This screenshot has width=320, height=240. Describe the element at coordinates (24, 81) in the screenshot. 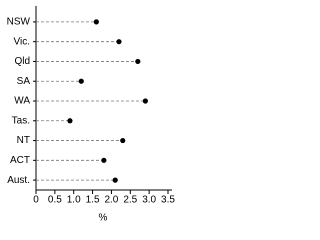

I see `y-tick-label: SA` at that location.